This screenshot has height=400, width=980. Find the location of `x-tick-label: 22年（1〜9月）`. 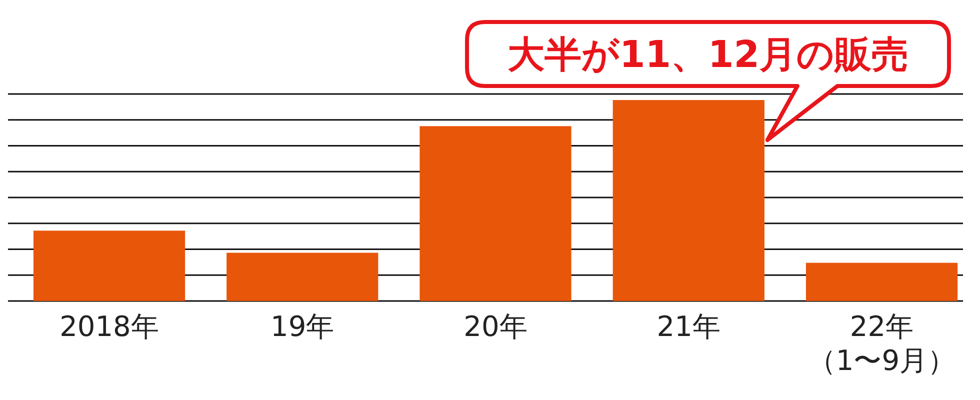

x-tick-label: 22年（1〜9月） is located at coordinates (882, 343).